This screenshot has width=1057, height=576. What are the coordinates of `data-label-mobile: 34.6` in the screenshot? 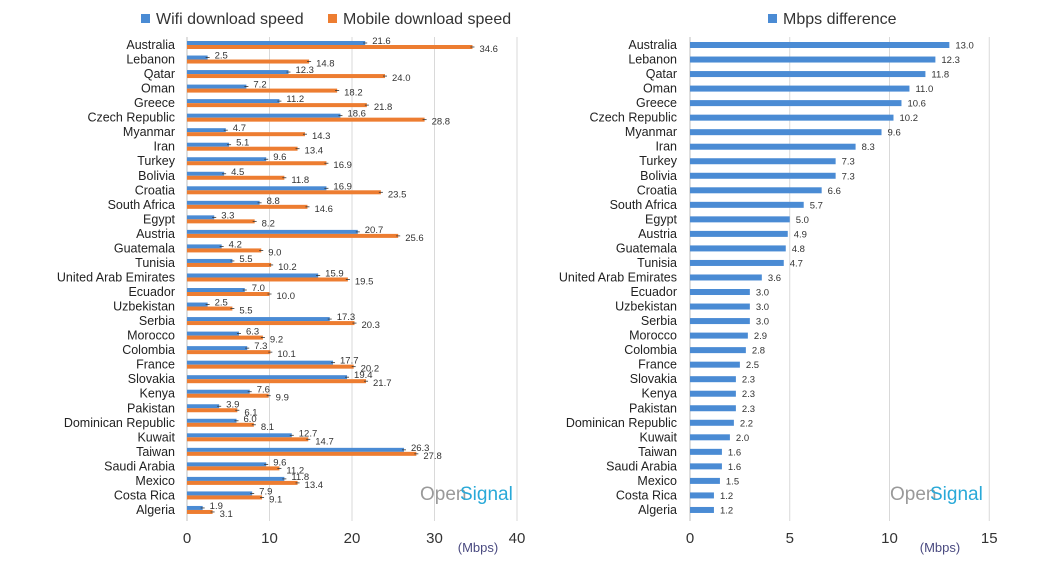 It's located at (488, 49).